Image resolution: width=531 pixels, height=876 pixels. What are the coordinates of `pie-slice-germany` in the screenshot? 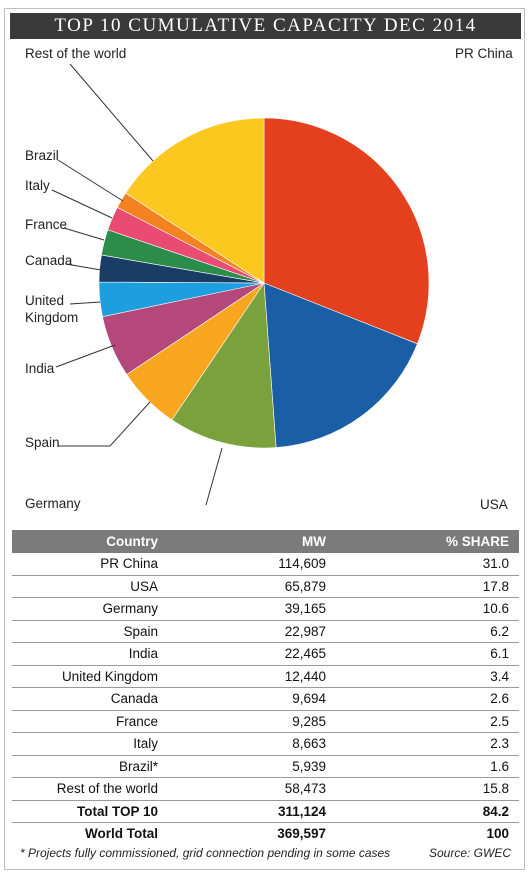 It's located at (224, 365).